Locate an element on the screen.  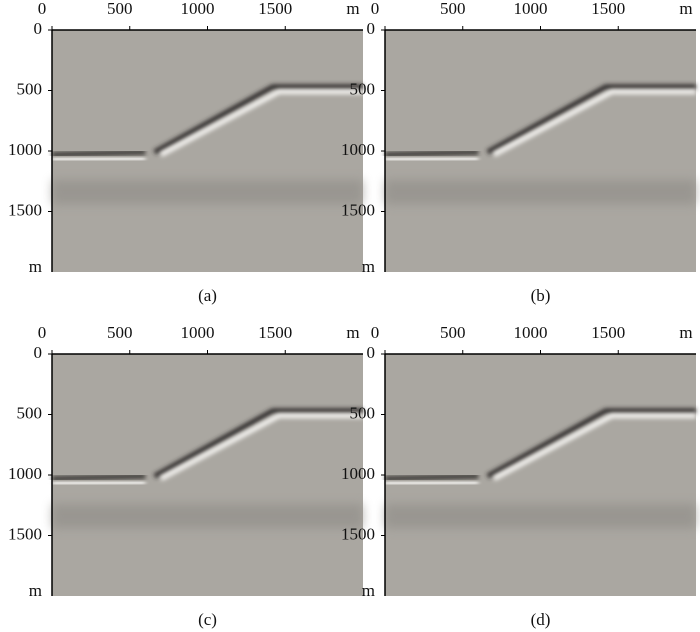
caption: (d) is located at coordinates (541, 619).